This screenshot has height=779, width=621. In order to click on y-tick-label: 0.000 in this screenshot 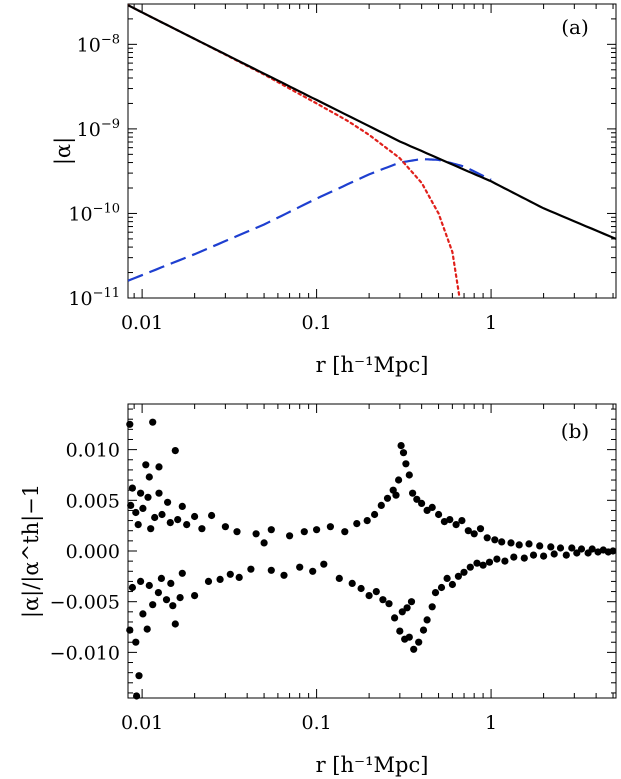, I will do `click(93, 552)`.